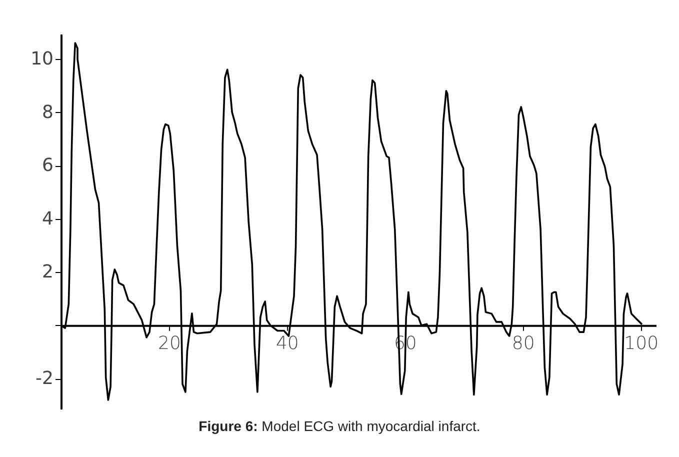 The height and width of the screenshot is (457, 679). I want to click on y-tick-label: -2, so click(45, 379).